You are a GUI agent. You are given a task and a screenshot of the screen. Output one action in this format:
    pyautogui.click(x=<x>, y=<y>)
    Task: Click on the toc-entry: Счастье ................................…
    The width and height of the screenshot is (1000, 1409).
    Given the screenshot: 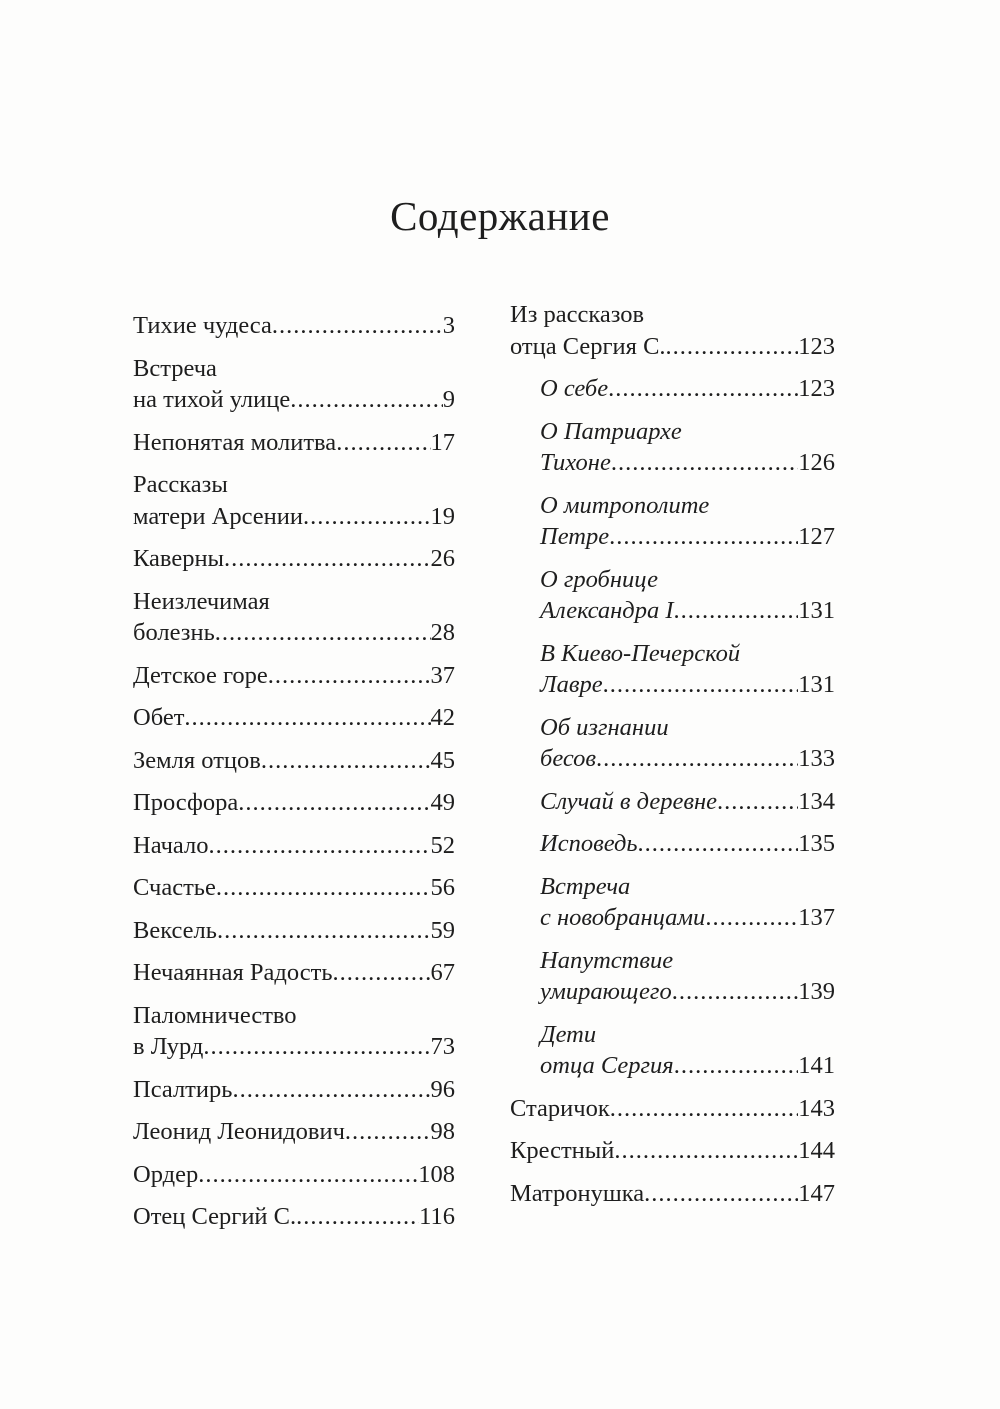 What is the action you would take?
    pyautogui.click(x=294, y=888)
    